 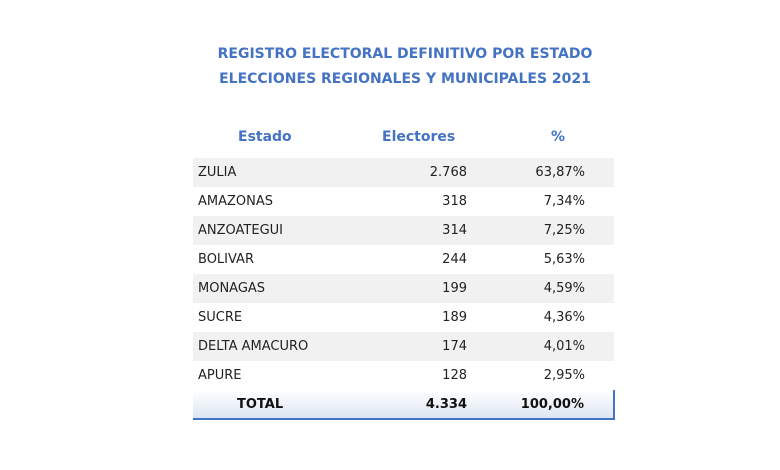 What do you see at coordinates (405, 79) in the screenshot?
I see `title-line-2: ELECCIONES REGIONALES Y MUNICIPALES 2021` at bounding box center [405, 79].